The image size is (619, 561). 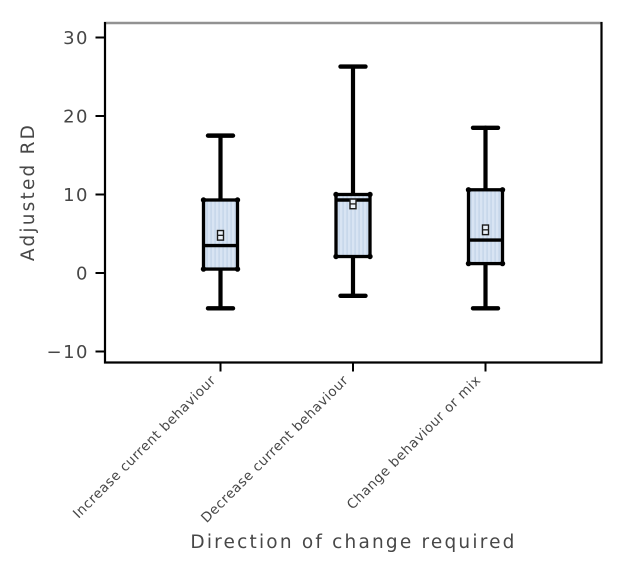 What do you see at coordinates (76, 195) in the screenshot?
I see `y-tick-label: 10` at bounding box center [76, 195].